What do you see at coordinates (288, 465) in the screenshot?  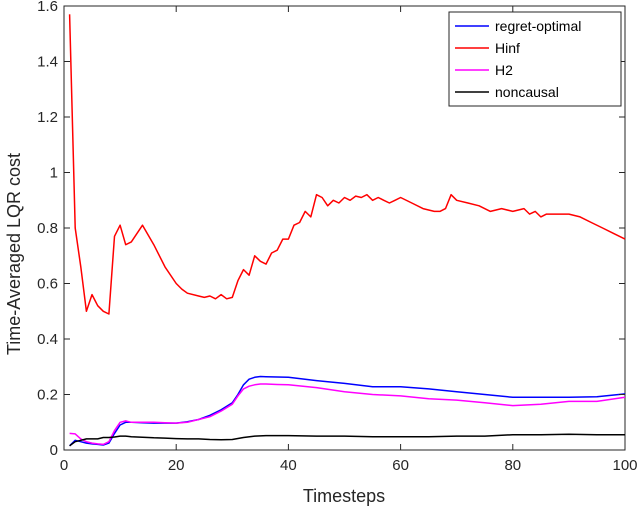 I see `x-tick-label: 40` at bounding box center [288, 465].